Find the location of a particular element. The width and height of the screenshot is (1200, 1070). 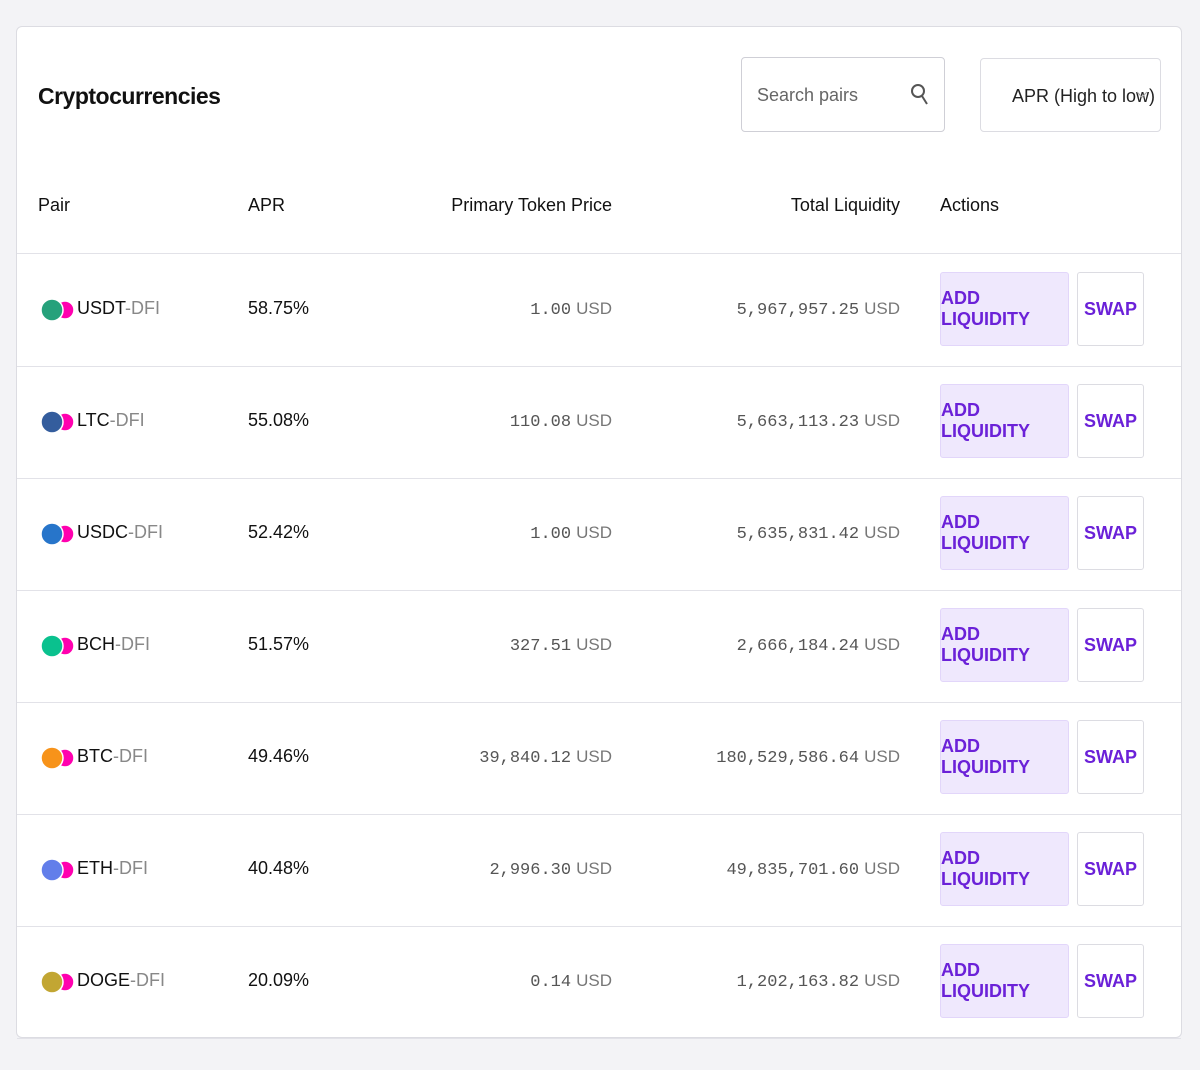

column-header: Primary Token Price is located at coordinates (531, 205).